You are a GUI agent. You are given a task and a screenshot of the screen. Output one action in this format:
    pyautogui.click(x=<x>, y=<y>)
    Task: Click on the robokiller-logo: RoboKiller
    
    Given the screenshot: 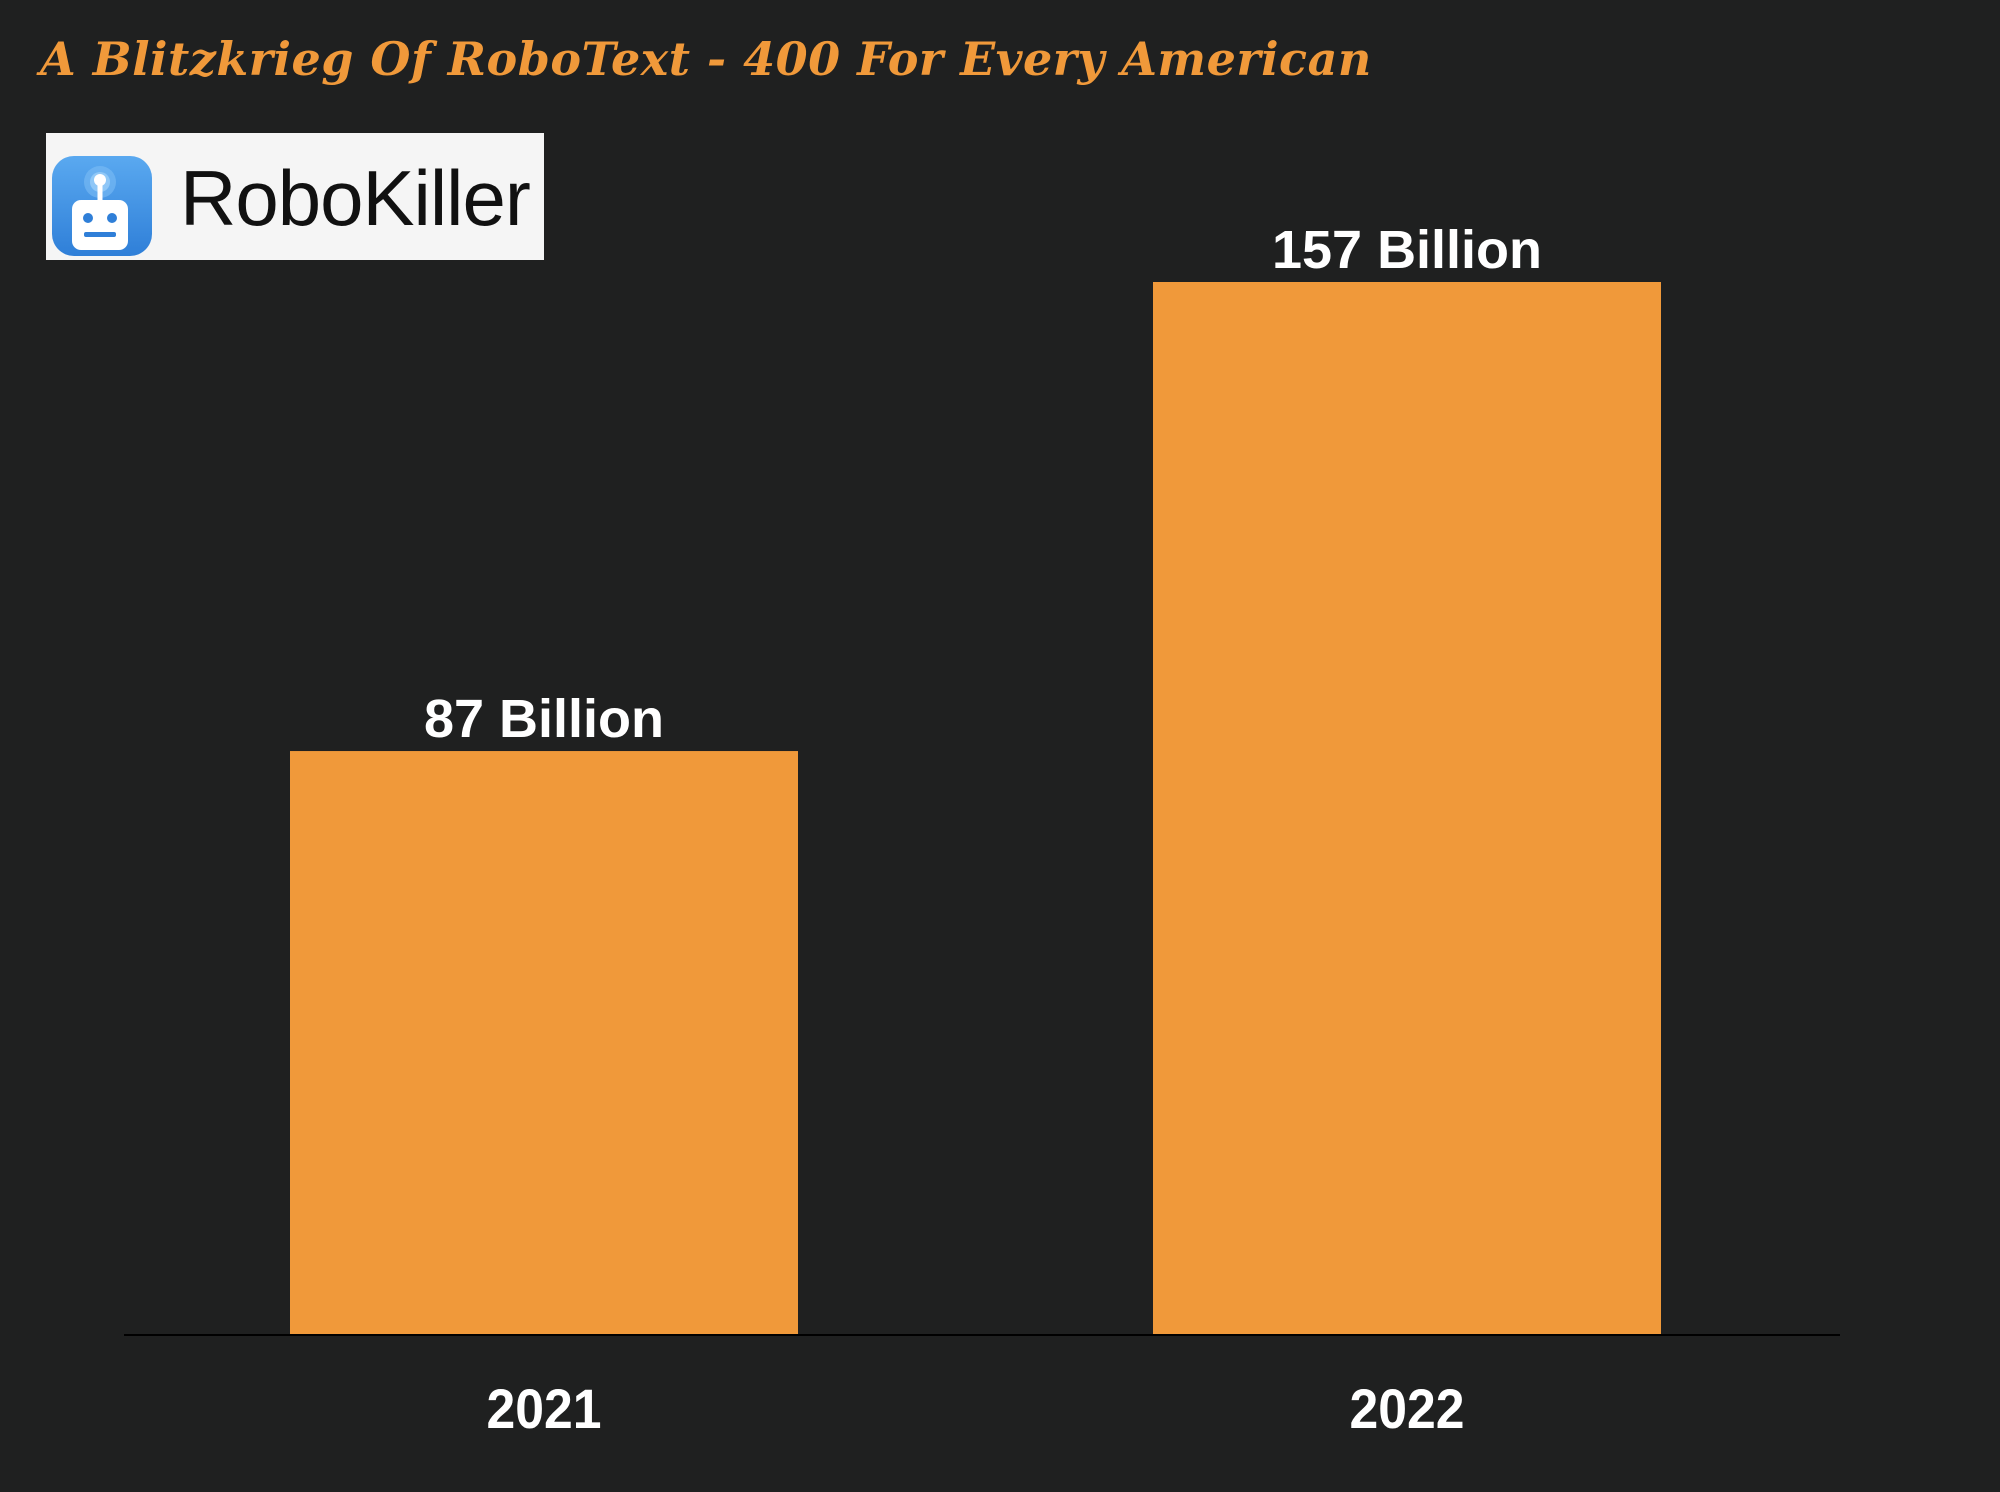 What is the action you would take?
    pyautogui.click(x=295, y=196)
    